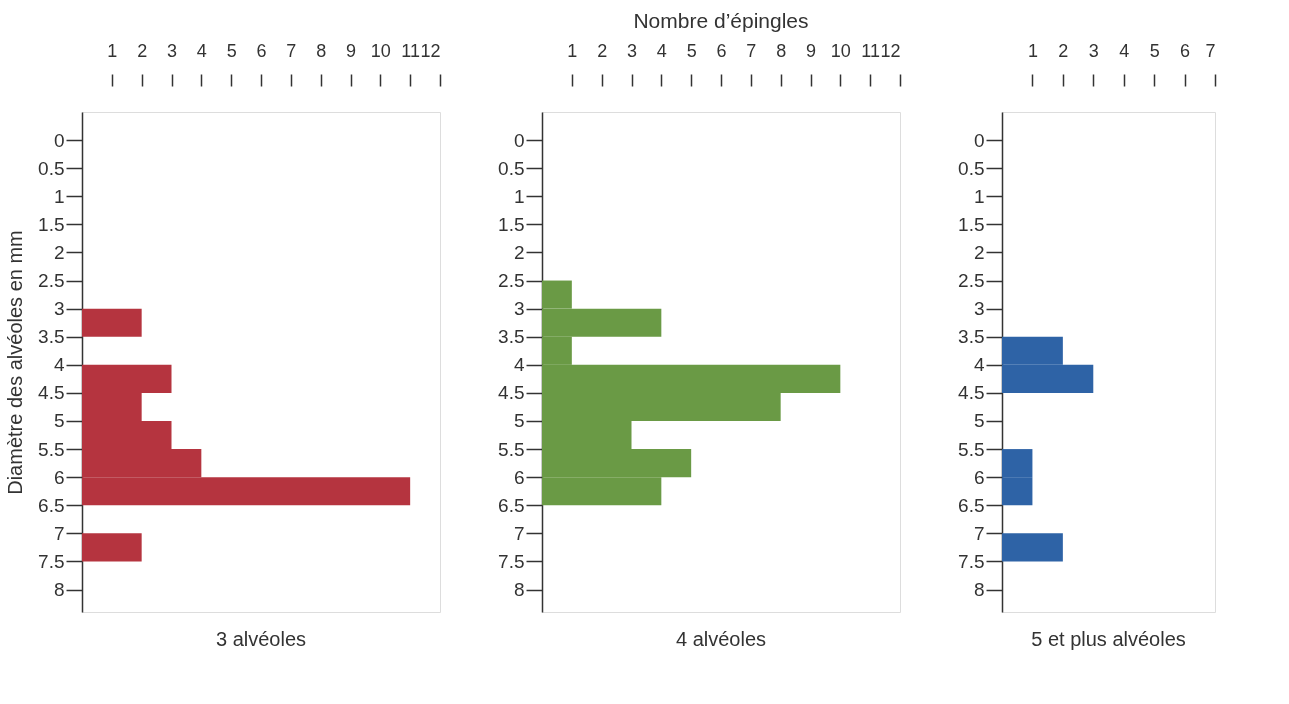 This screenshot has height=704, width=1289. What do you see at coordinates (721, 20) in the screenshot?
I see `chart-title: Nombre d’épingles` at bounding box center [721, 20].